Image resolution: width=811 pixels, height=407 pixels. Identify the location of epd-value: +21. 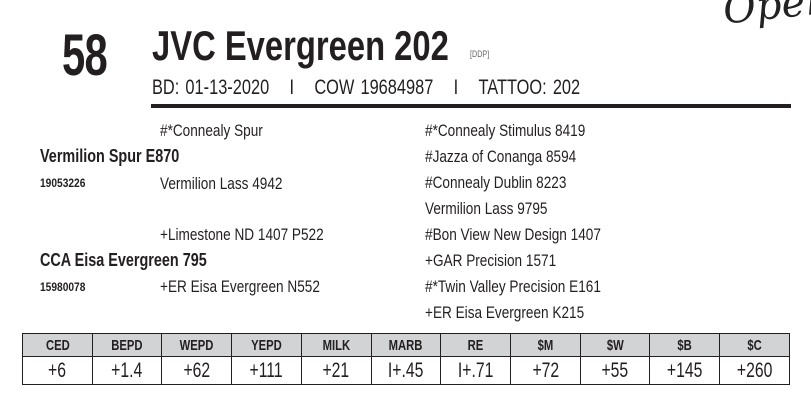
(336, 370).